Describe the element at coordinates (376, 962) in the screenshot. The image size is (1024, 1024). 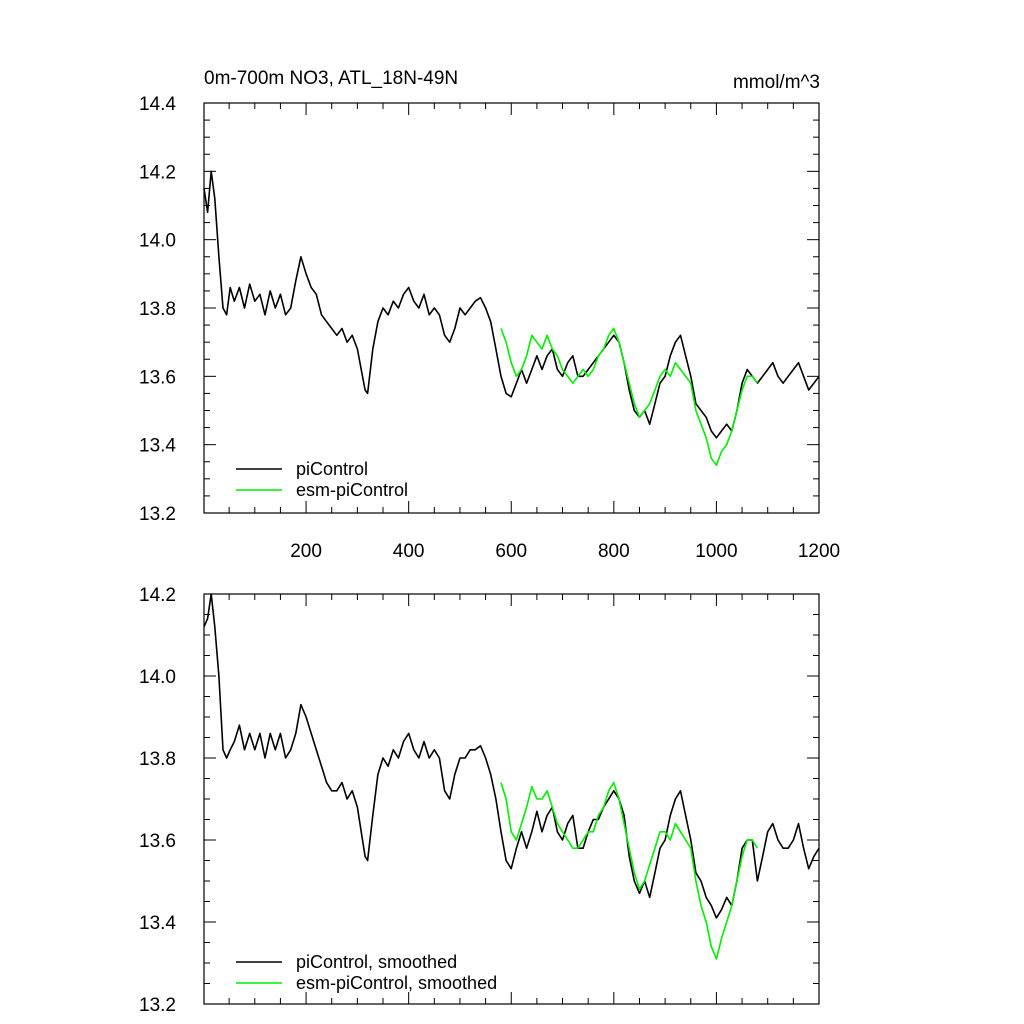
I see `legend-label-picontrol-smoothed: piControl, smoothed` at that location.